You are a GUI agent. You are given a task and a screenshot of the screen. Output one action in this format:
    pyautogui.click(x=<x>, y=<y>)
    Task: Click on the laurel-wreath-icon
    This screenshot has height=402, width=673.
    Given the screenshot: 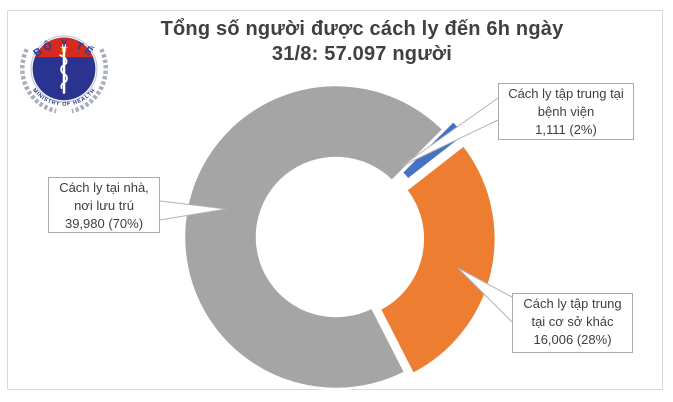 What is the action you would take?
    pyautogui.click(x=64, y=81)
    